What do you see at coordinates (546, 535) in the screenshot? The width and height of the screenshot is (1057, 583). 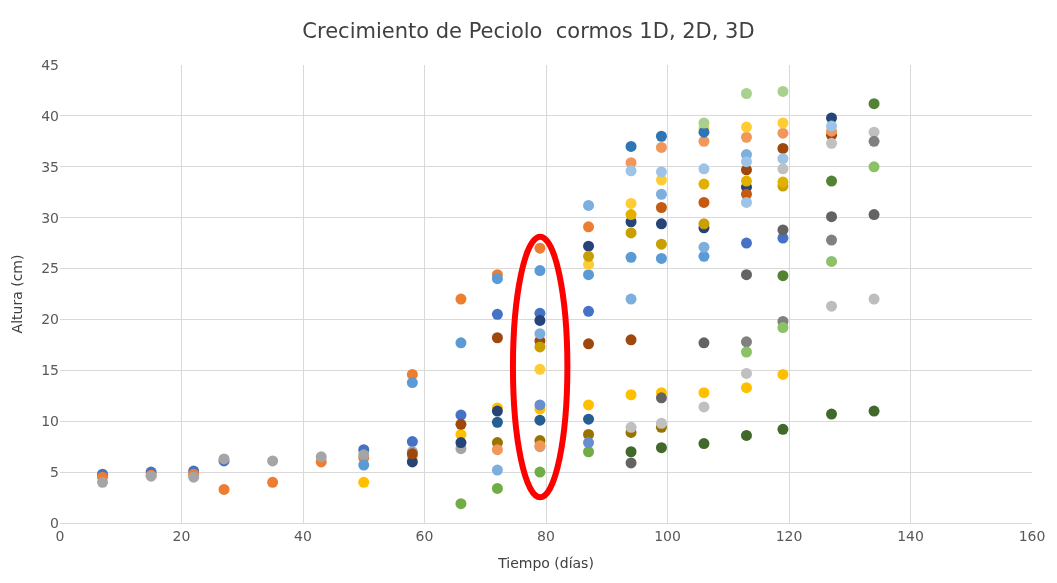 I see `x-tick-label: 80` at bounding box center [546, 535].